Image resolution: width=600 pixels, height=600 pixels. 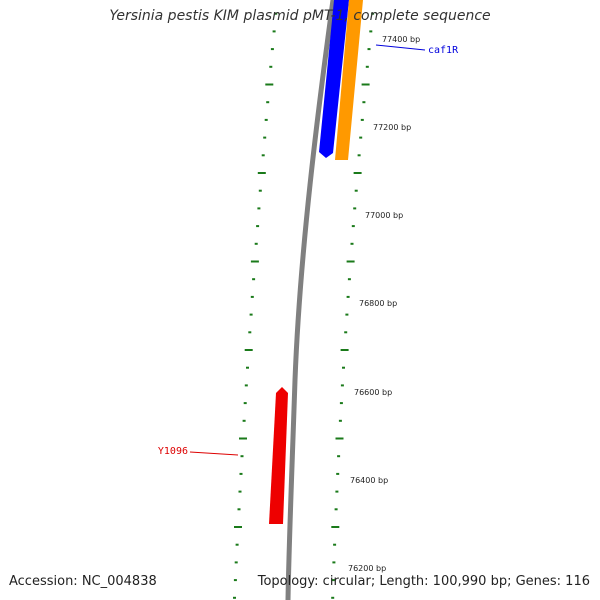 What do you see at coordinates (349, 80) in the screenshot?
I see `gene-feature-orange` at bounding box center [349, 80].